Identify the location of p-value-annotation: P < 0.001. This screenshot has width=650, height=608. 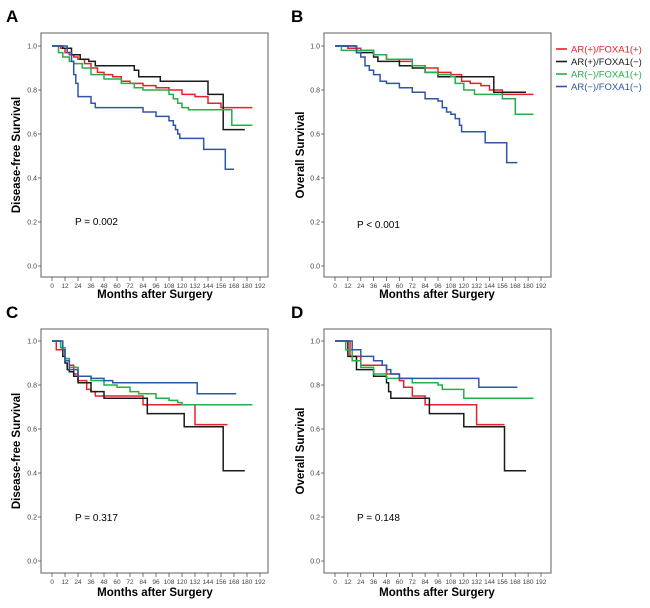
(378, 225).